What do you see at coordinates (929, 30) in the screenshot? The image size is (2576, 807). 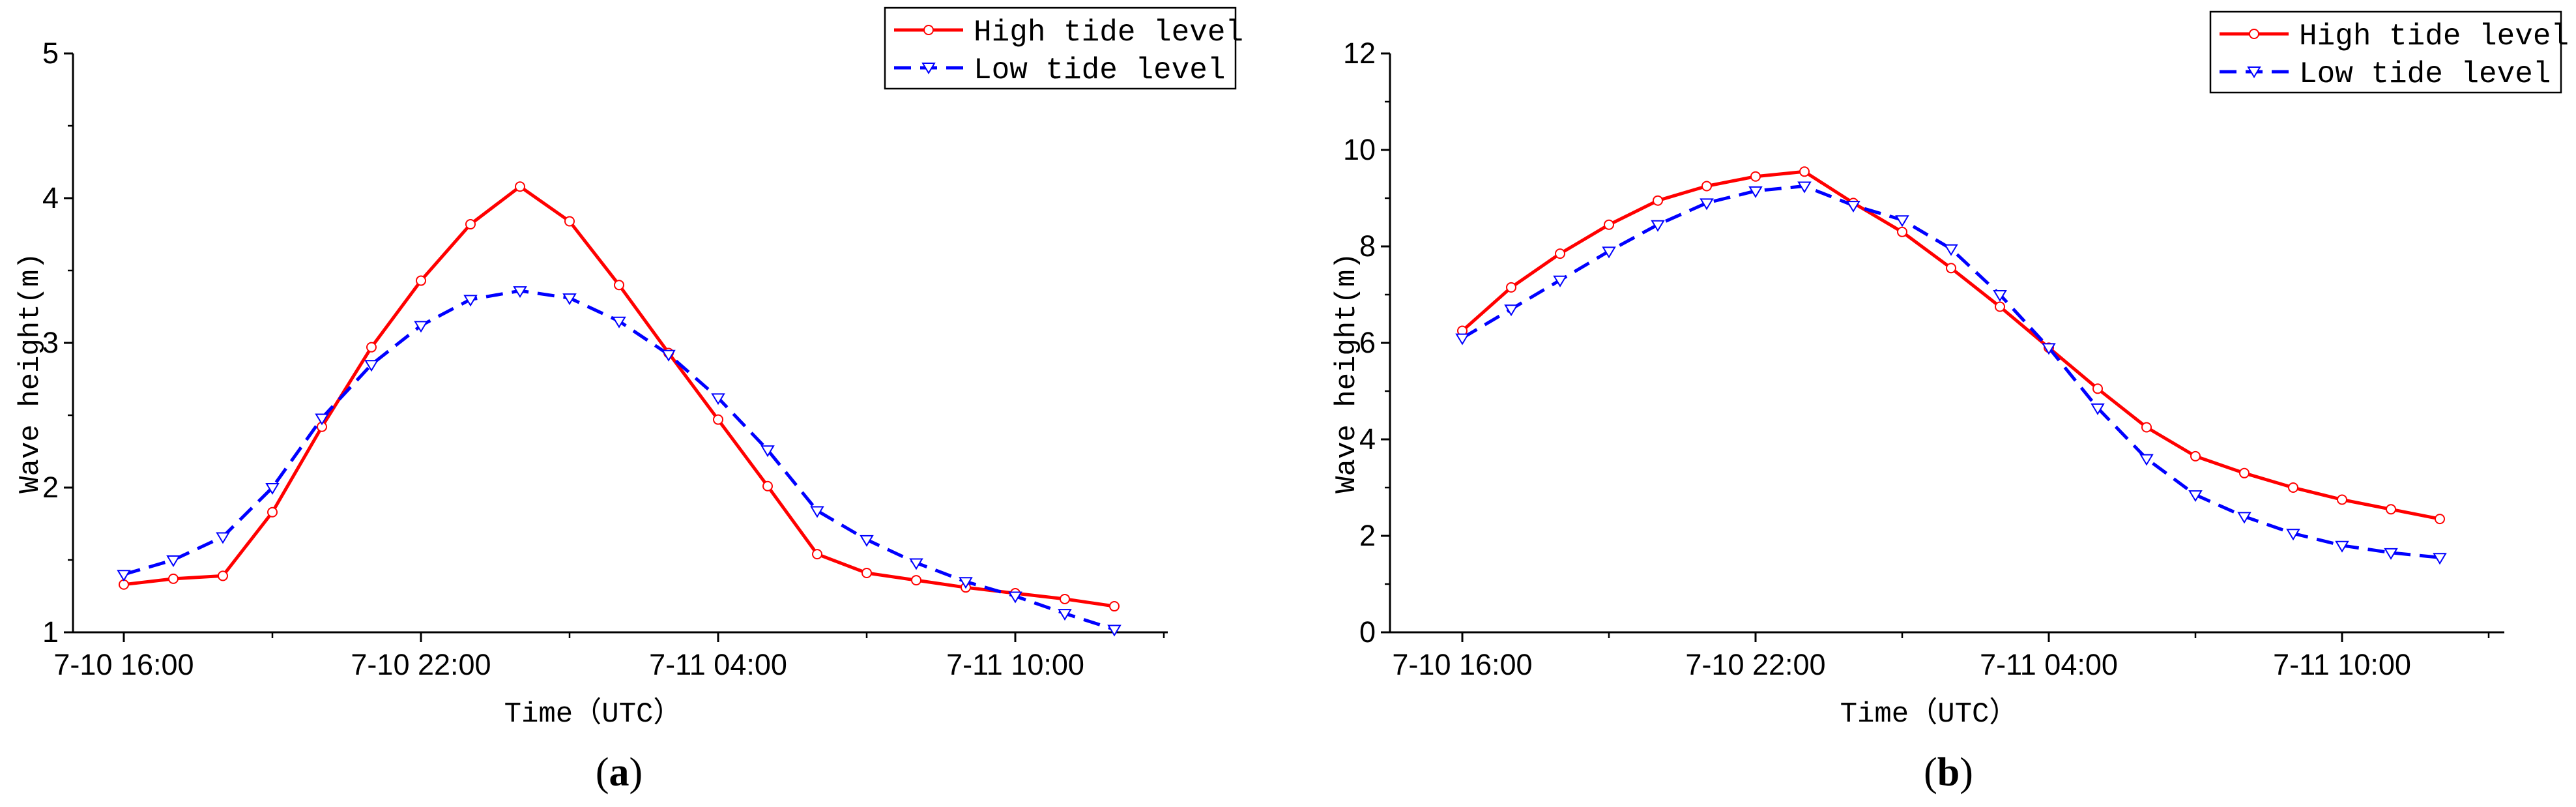 I see `chart-a-legend-high-marker` at bounding box center [929, 30].